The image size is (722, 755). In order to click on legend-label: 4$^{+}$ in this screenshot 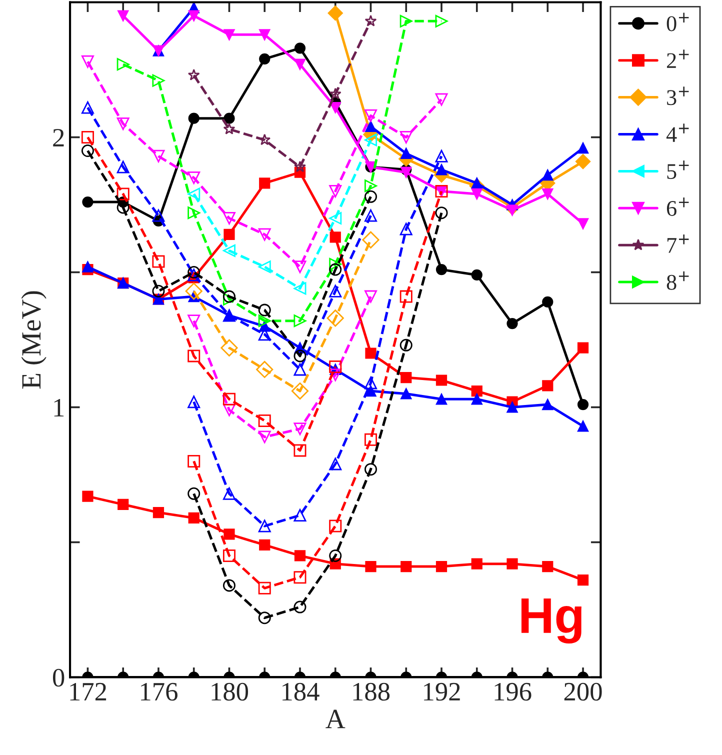, I will do `click(677, 133)`.